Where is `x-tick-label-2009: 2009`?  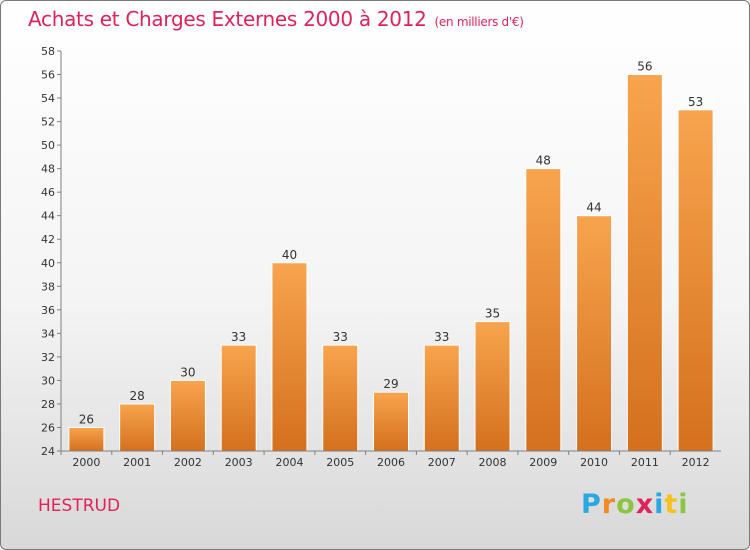 x-tick-label-2009: 2009 is located at coordinates (543, 462).